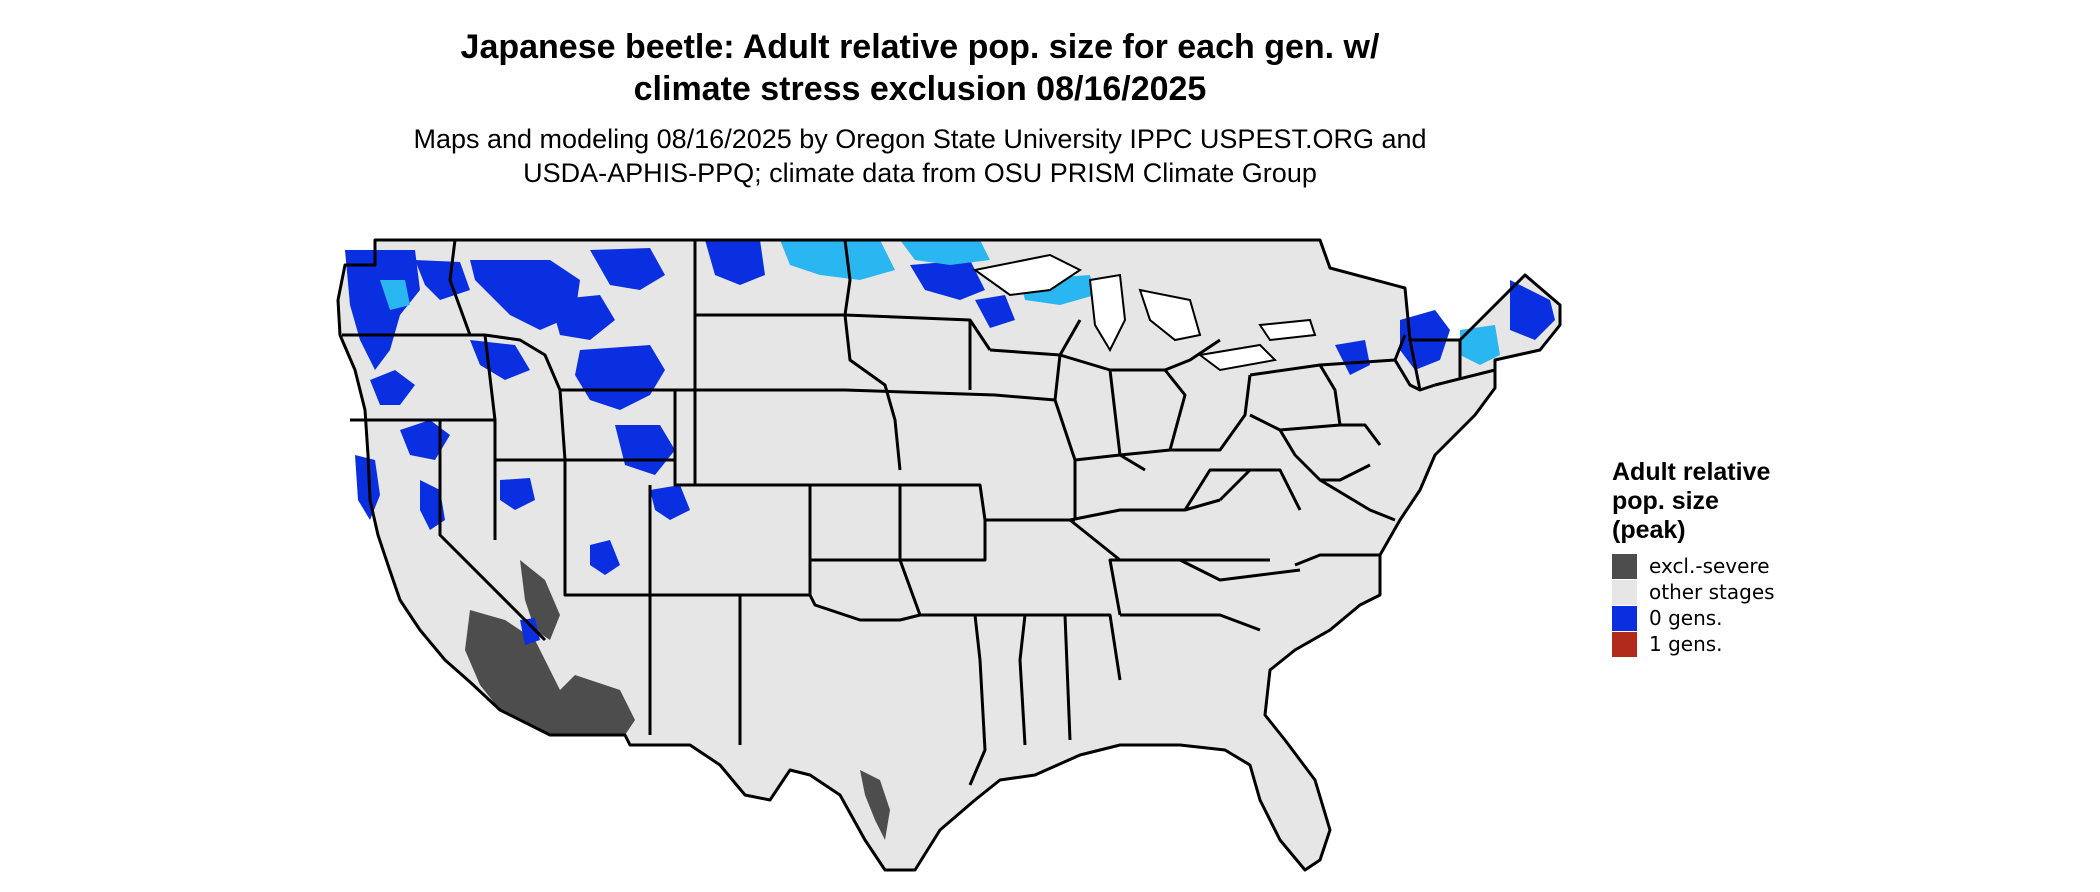 This screenshot has height=892, width=2100. What do you see at coordinates (1742, 644) in the screenshot?
I see `legend-item-1-gens: 1 gens.` at bounding box center [1742, 644].